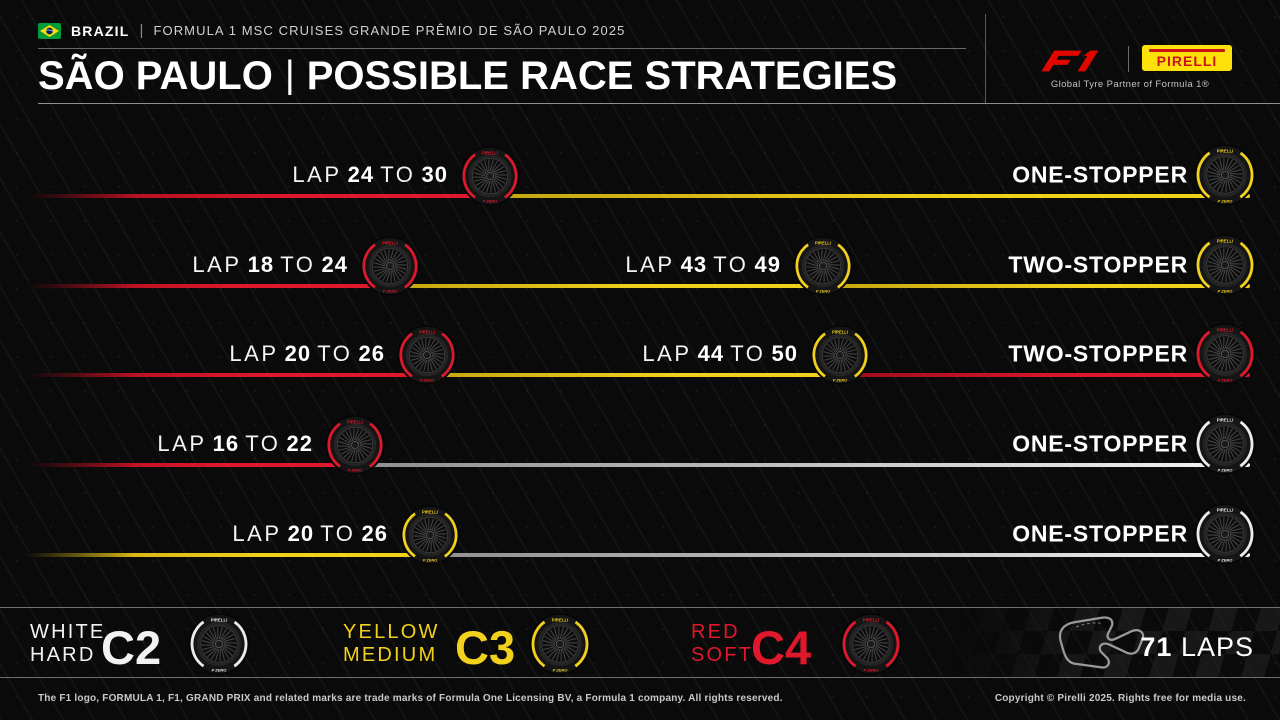  What do you see at coordinates (155, 76) in the screenshot?
I see `title-location: SÃO PAULO` at bounding box center [155, 76].